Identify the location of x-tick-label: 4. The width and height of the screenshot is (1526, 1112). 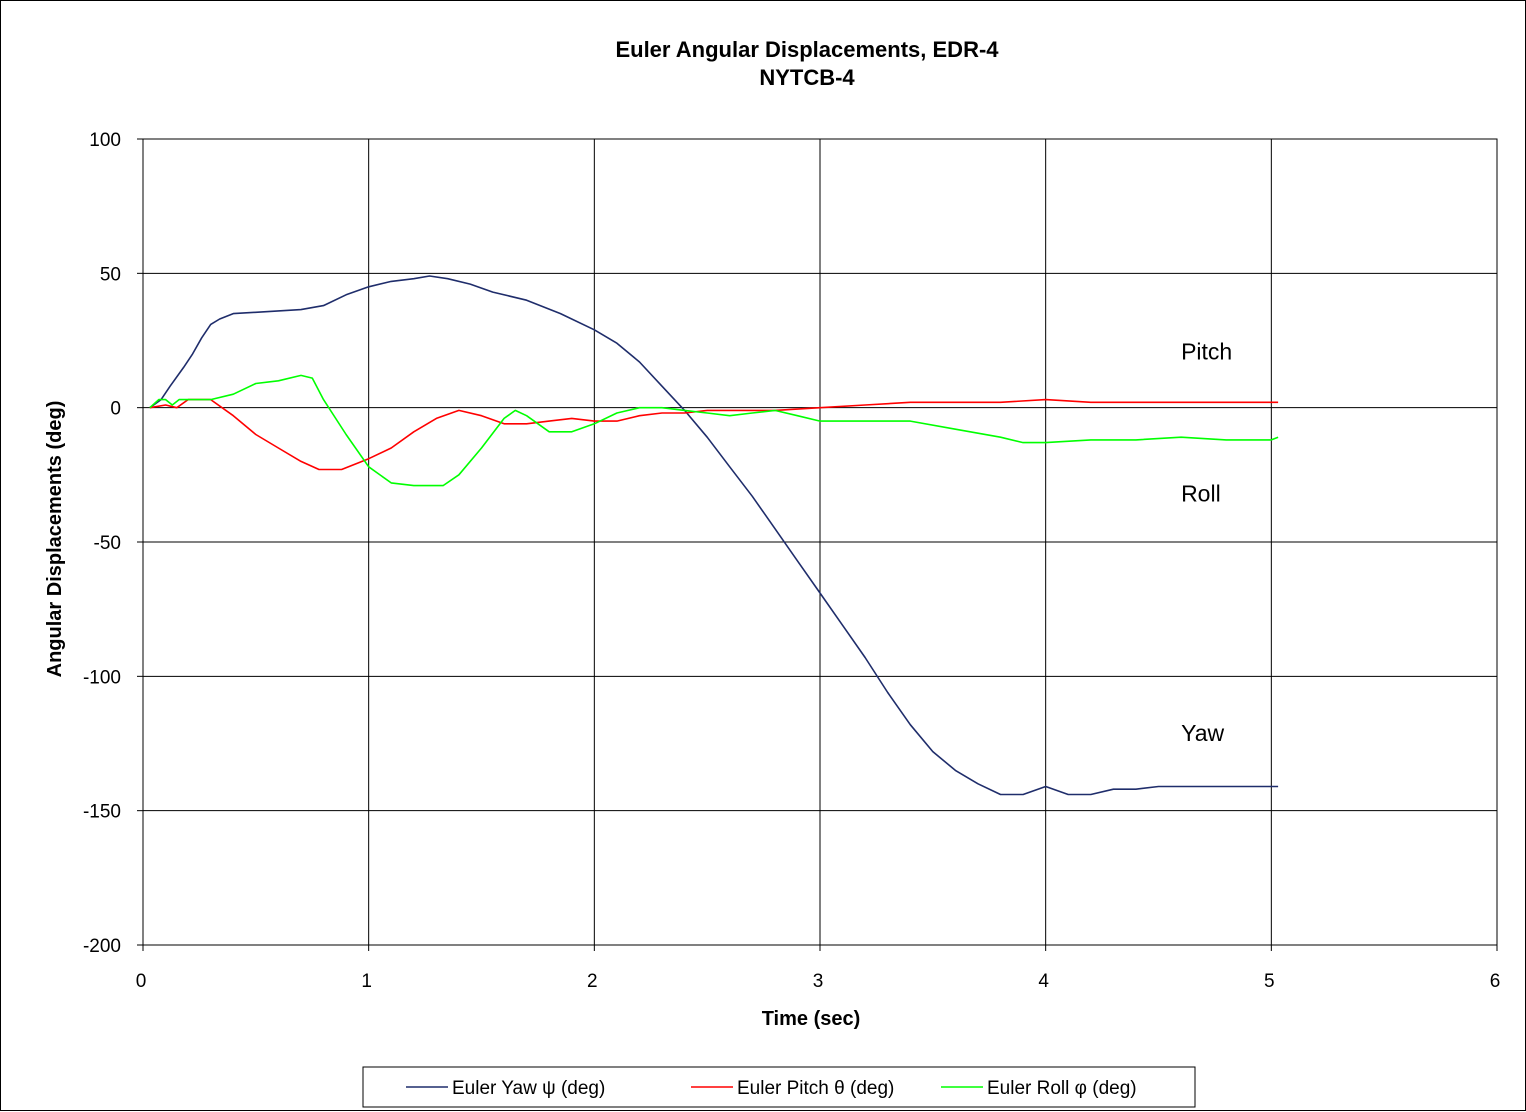
(1043, 981).